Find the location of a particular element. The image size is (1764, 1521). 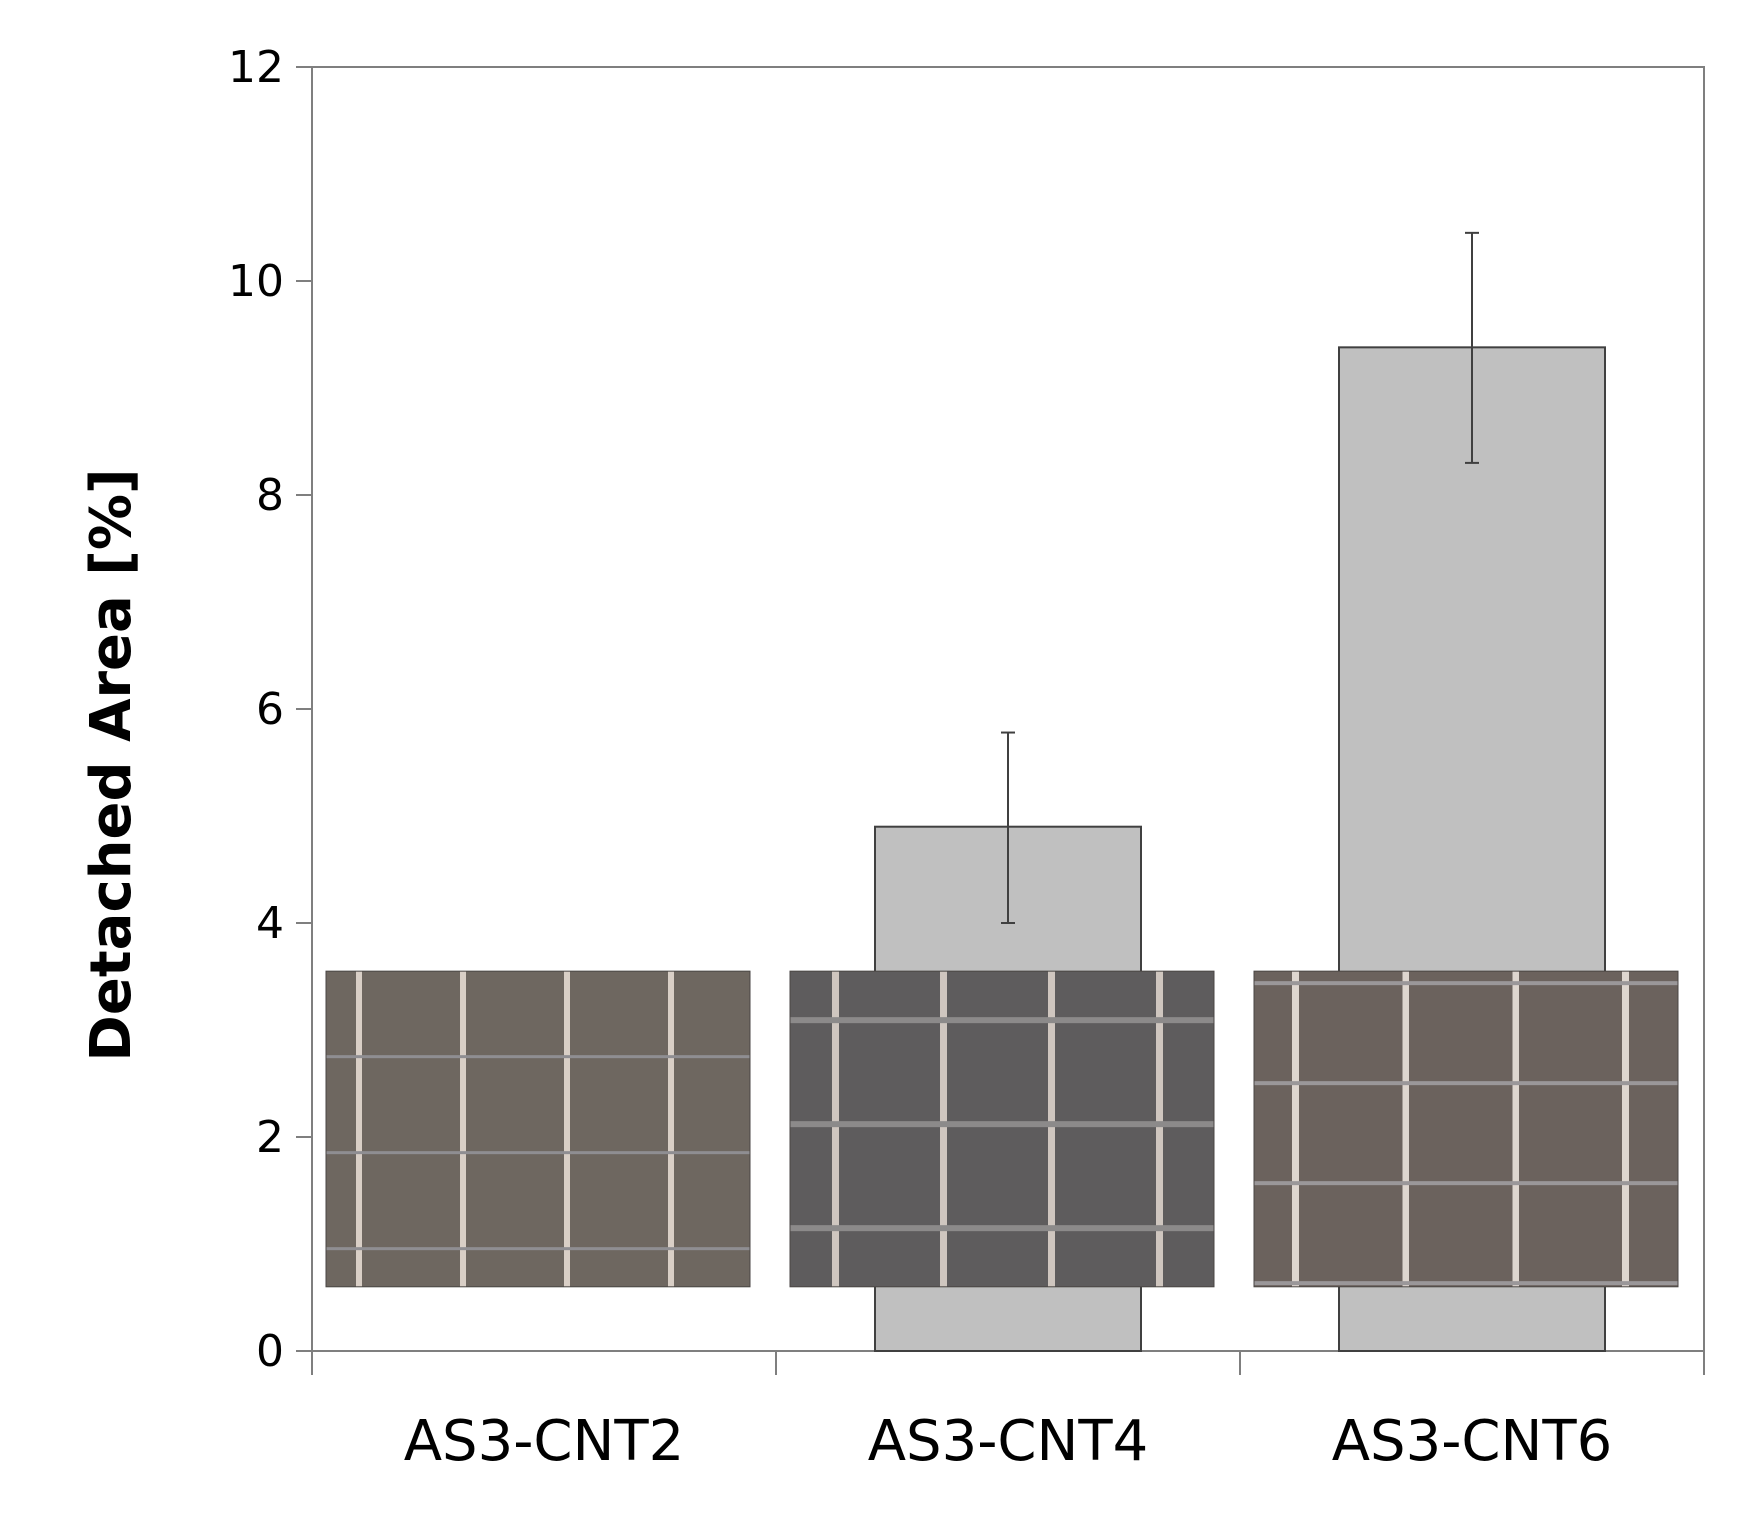

y-tick-label: 2 is located at coordinates (270, 1137).